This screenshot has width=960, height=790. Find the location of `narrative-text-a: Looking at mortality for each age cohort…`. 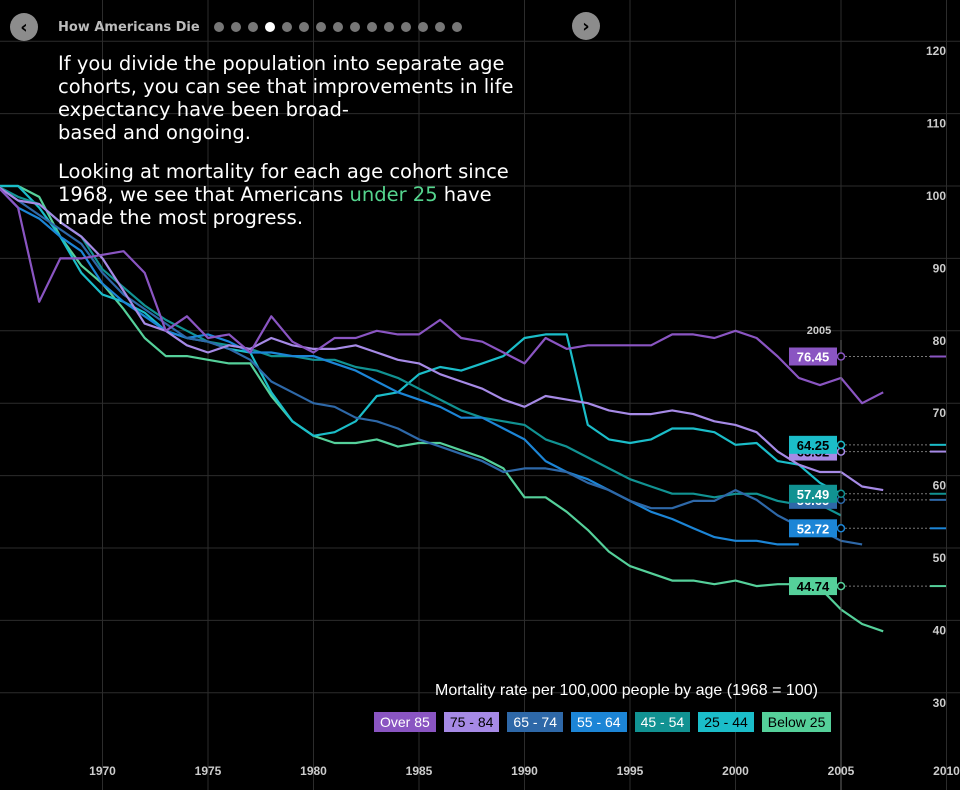

narrative-text-a: Looking at mortality for each age cohort… is located at coordinates (283, 183).